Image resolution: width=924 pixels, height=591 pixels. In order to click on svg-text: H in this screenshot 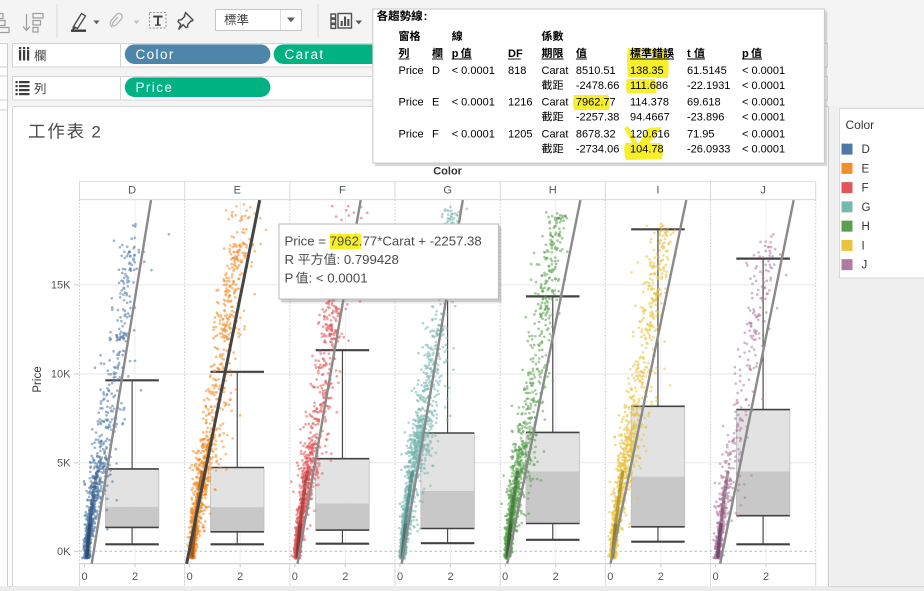, I will do `click(553, 191)`.